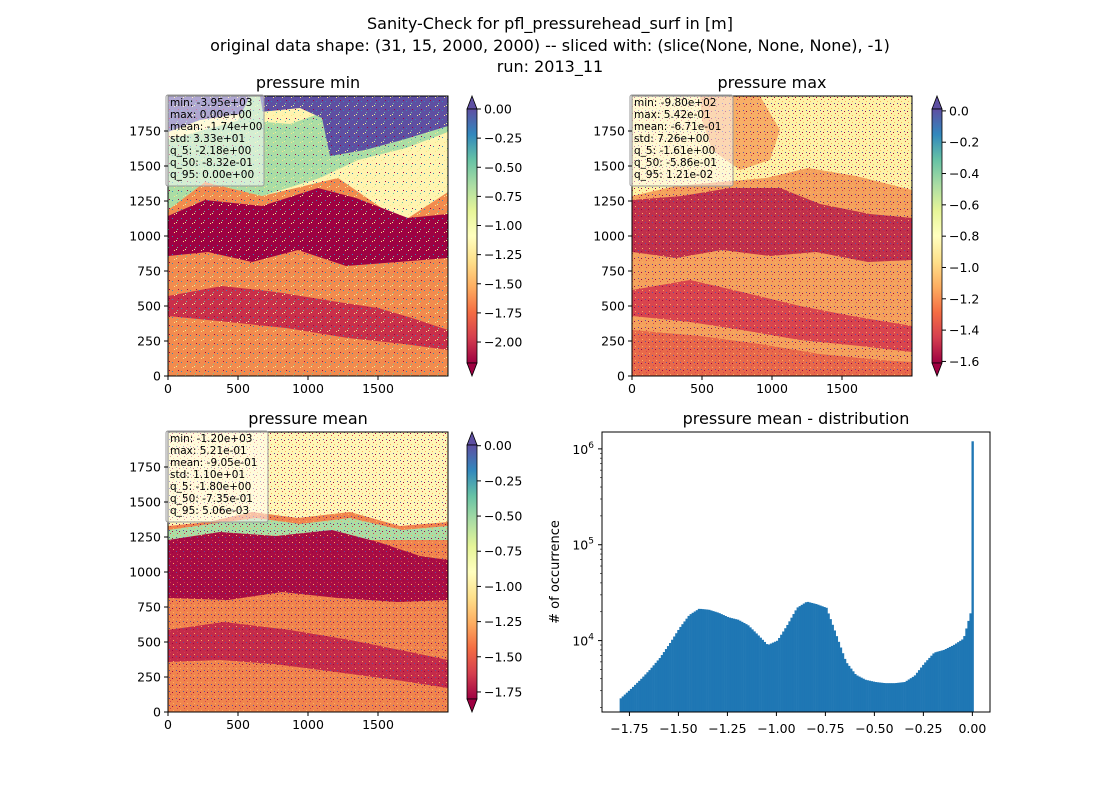 The height and width of the screenshot is (800, 1100). I want to click on colorbar-tick-label: −1.50, so click(503, 283).